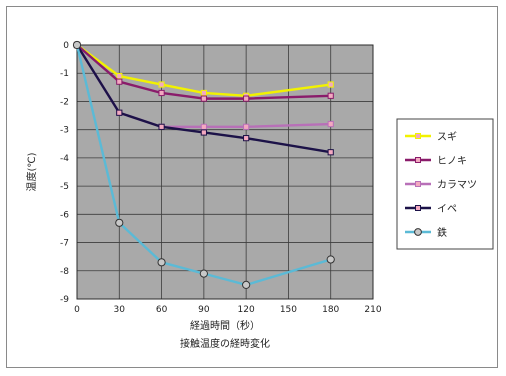 This screenshot has width=506, height=376. Describe the element at coordinates (204, 310) in the screenshot. I see `x-tick-label: 90` at that location.